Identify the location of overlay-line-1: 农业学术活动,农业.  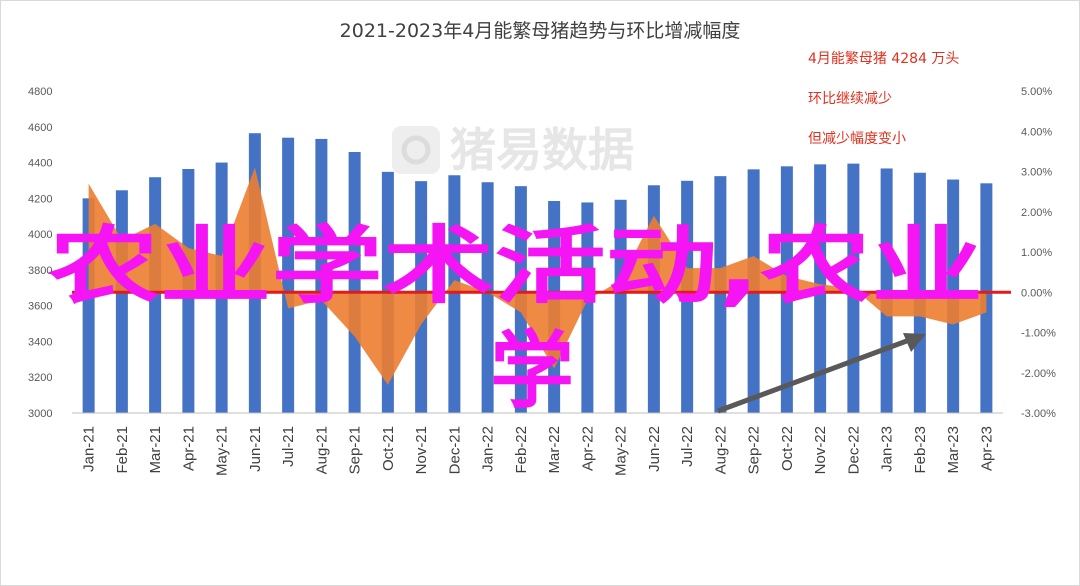
(515, 266).